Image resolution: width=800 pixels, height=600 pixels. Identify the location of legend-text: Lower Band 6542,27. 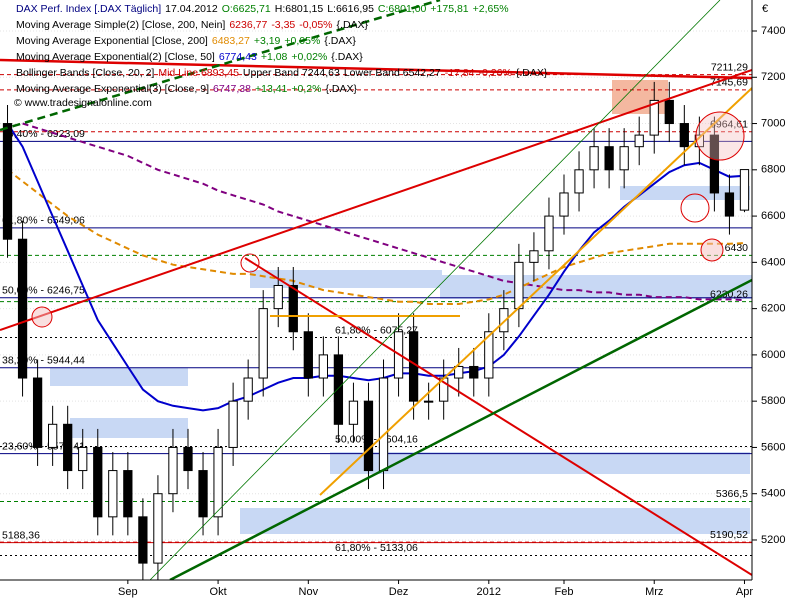
(392, 73).